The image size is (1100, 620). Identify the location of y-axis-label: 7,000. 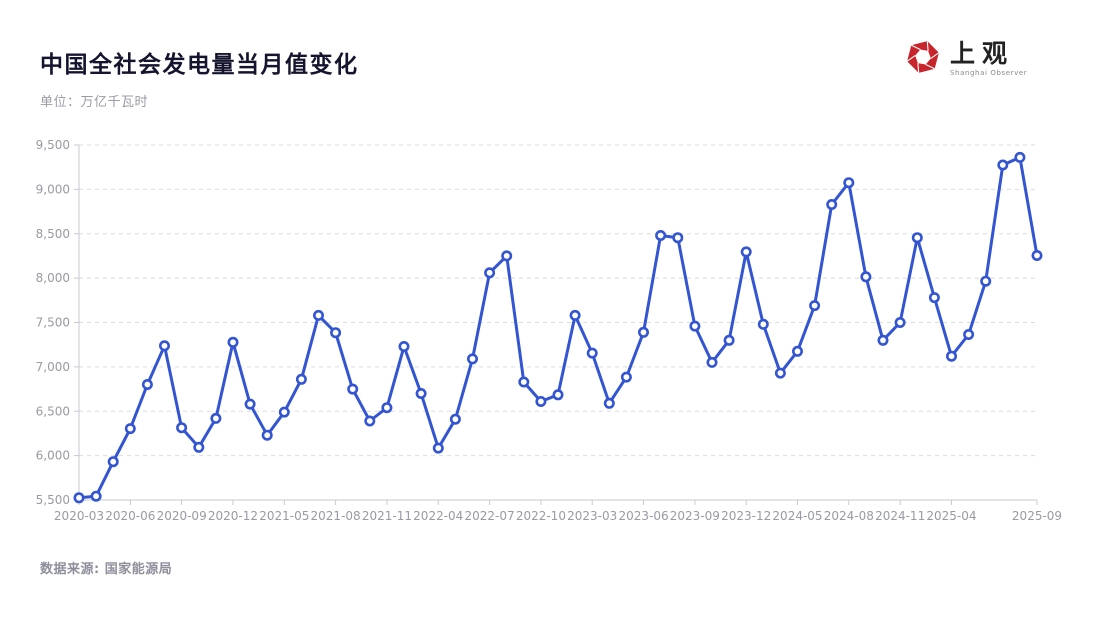
(53, 367).